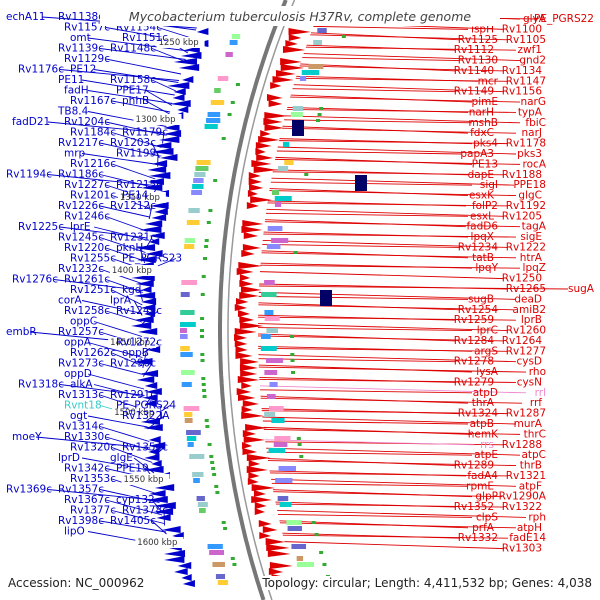  What do you see at coordinates (485, 102) in the screenshot?
I see `gene-label-plus: pimE` at bounding box center [485, 102].